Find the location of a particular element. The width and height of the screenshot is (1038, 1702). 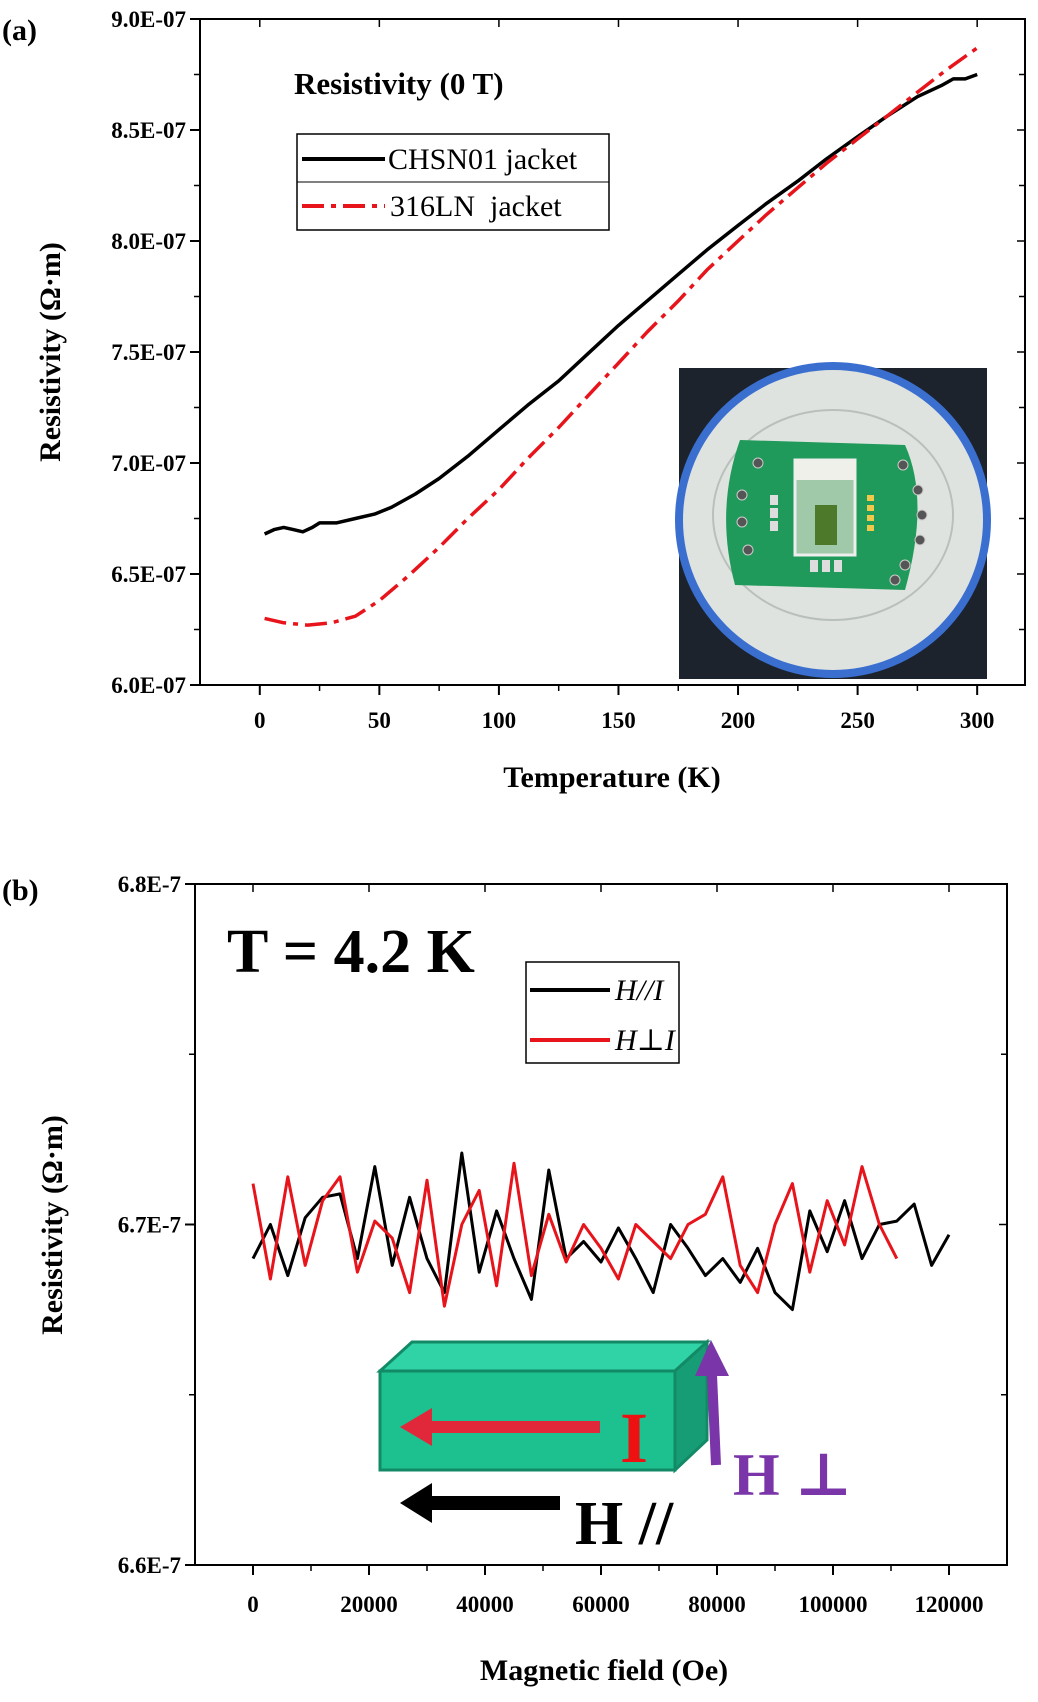

inset-photo is located at coordinates (833, 520).